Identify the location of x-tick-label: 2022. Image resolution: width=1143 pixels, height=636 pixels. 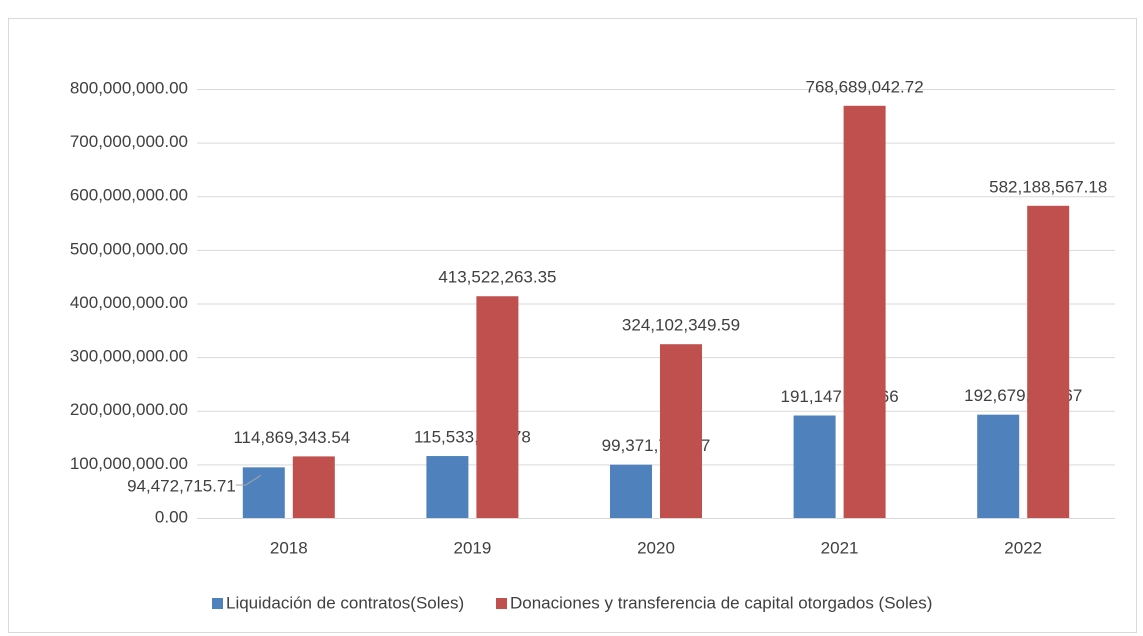
(1023, 547).